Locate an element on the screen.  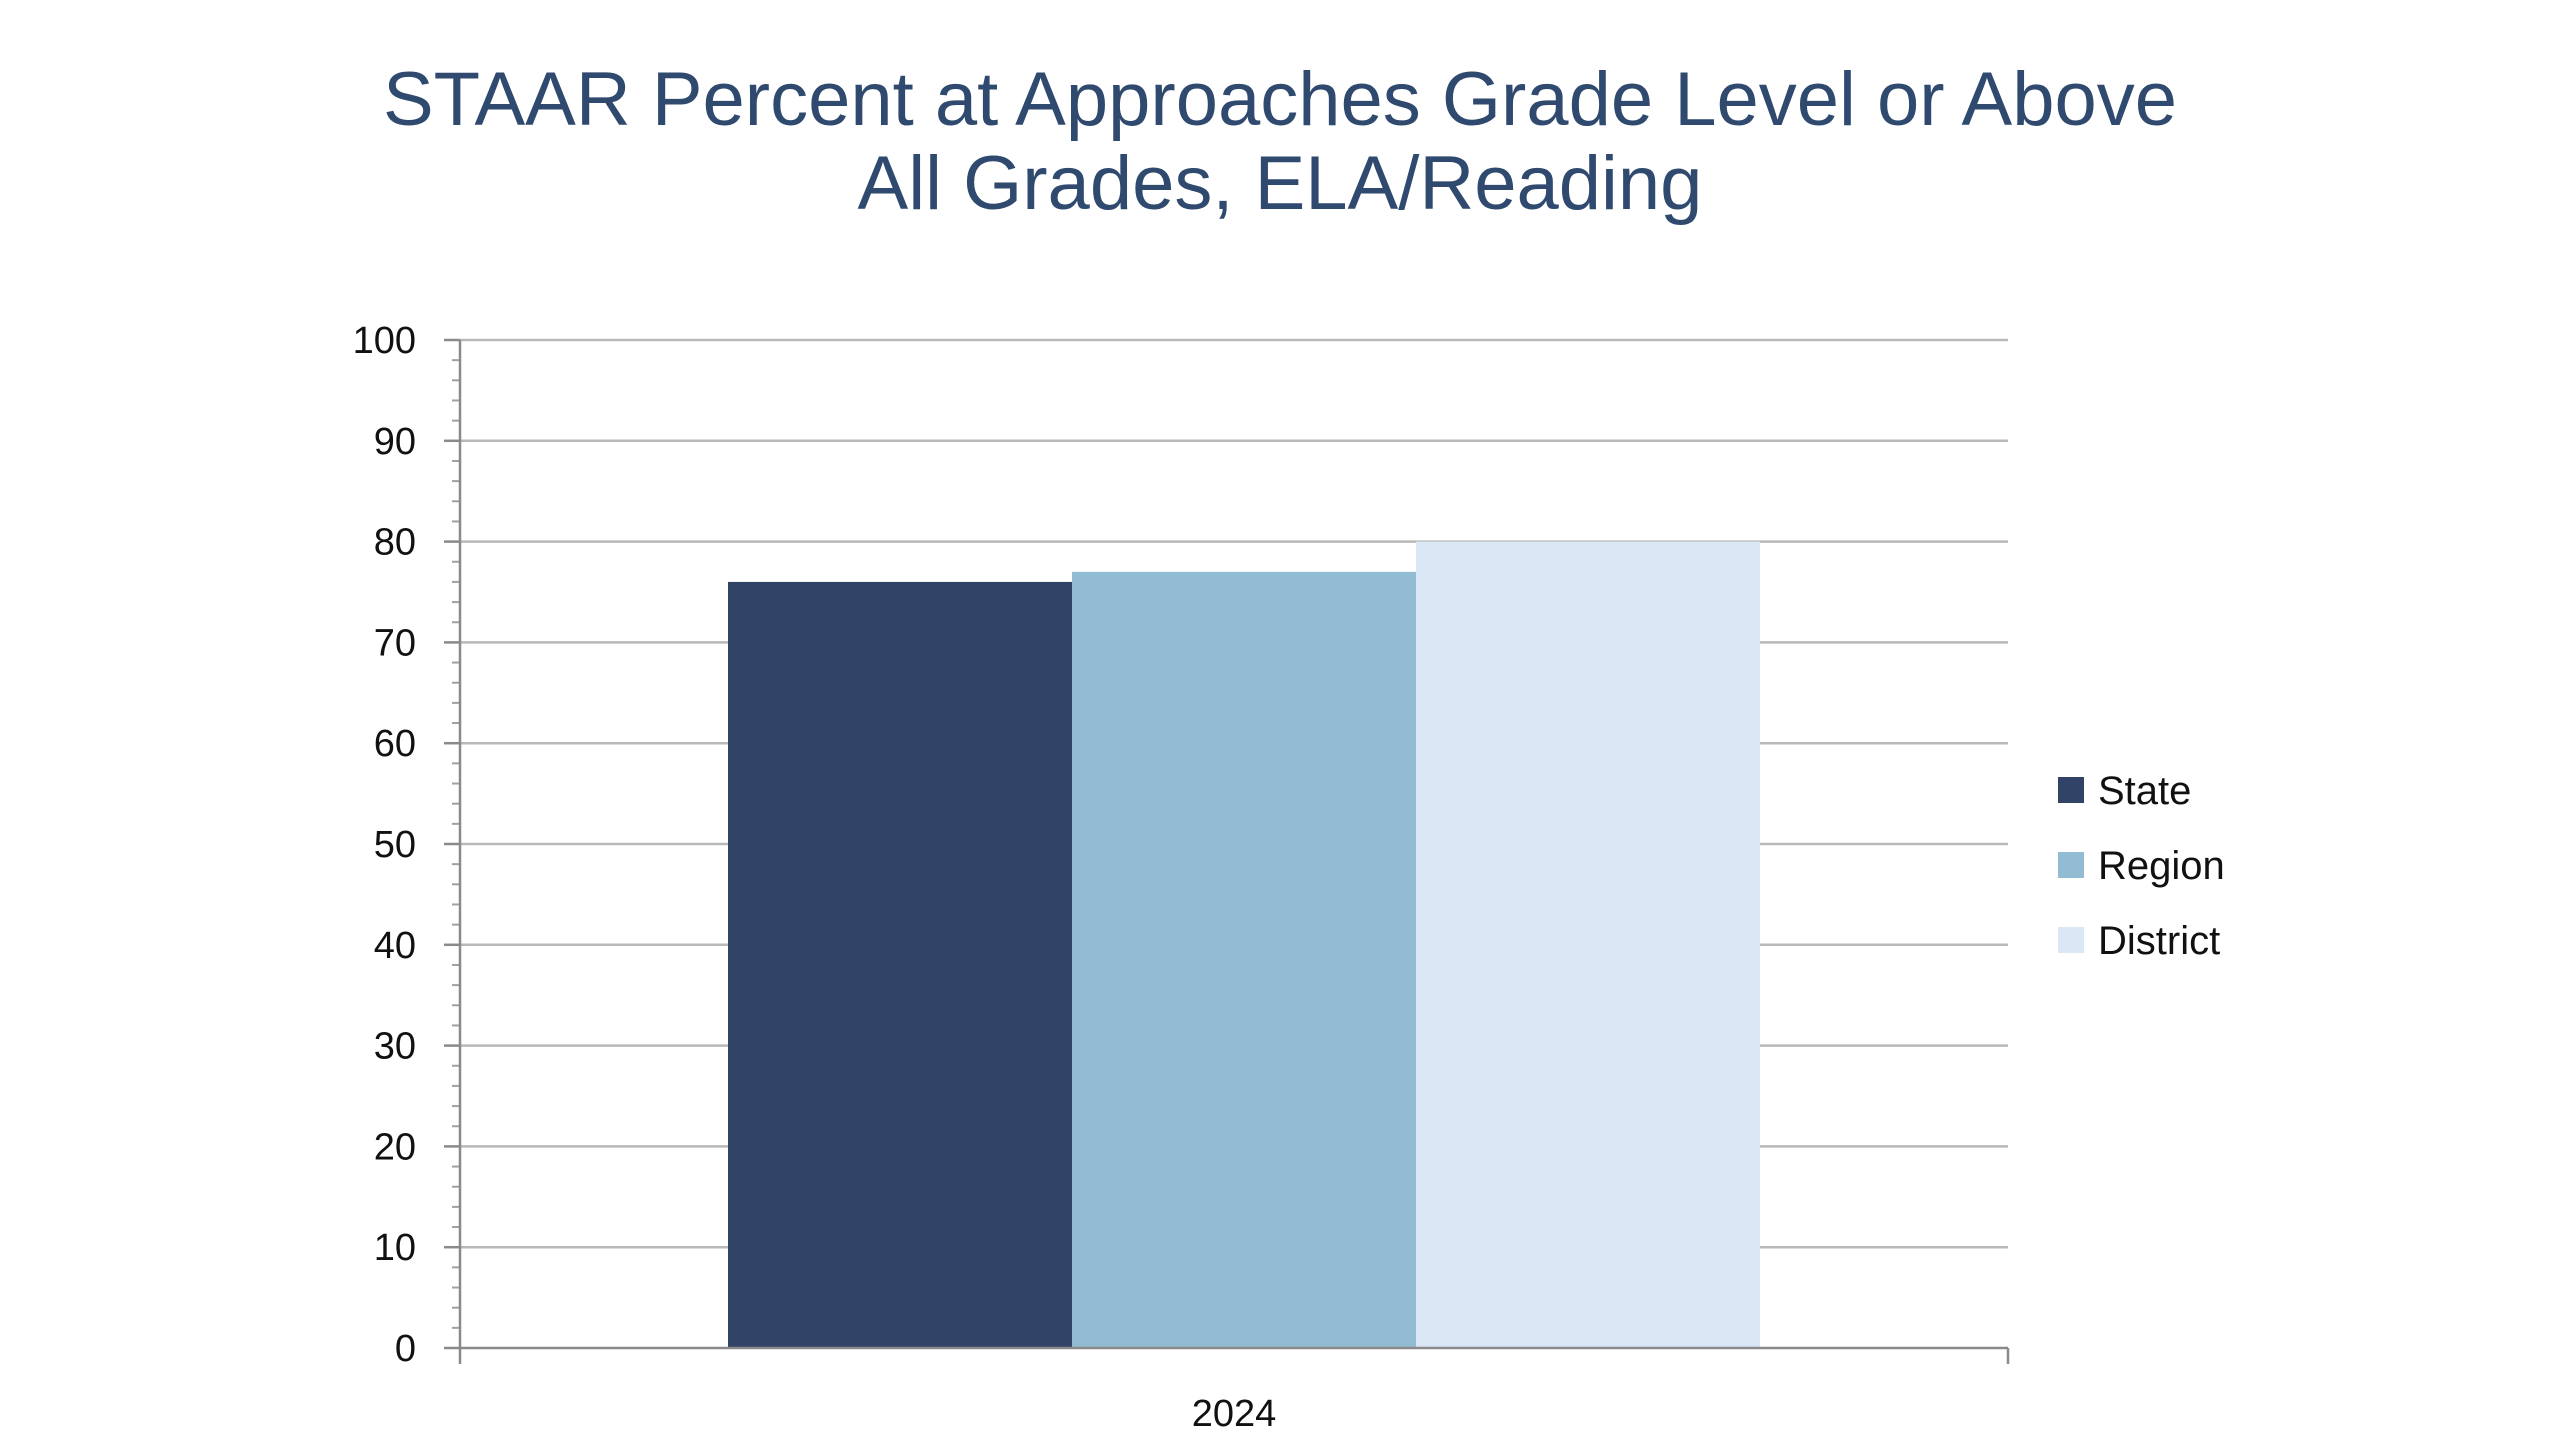
x-tick-labels: 2024 is located at coordinates (1234, 1414).